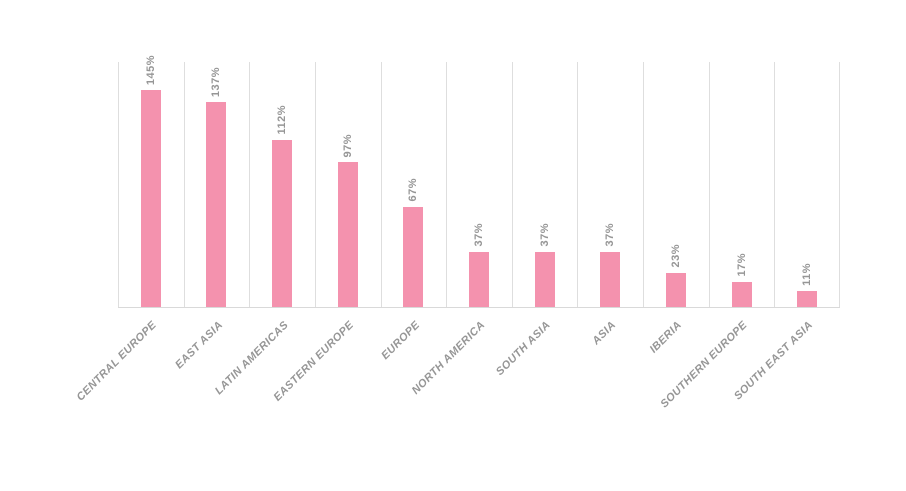 The width and height of the screenshot is (906, 491). Describe the element at coordinates (413, 190) in the screenshot. I see `bar-value-label: 67%` at that location.